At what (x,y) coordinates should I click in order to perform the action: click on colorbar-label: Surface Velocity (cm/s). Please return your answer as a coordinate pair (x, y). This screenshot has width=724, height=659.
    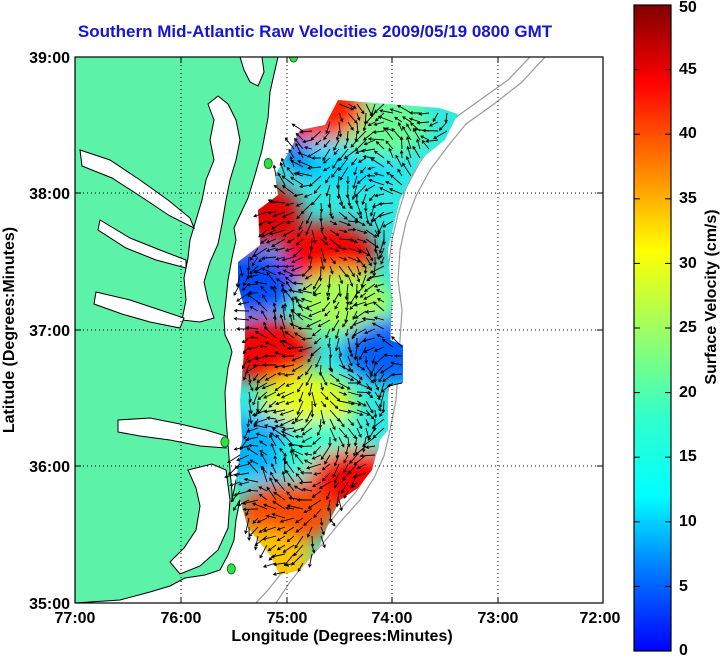
    Looking at the image, I should click on (711, 296).